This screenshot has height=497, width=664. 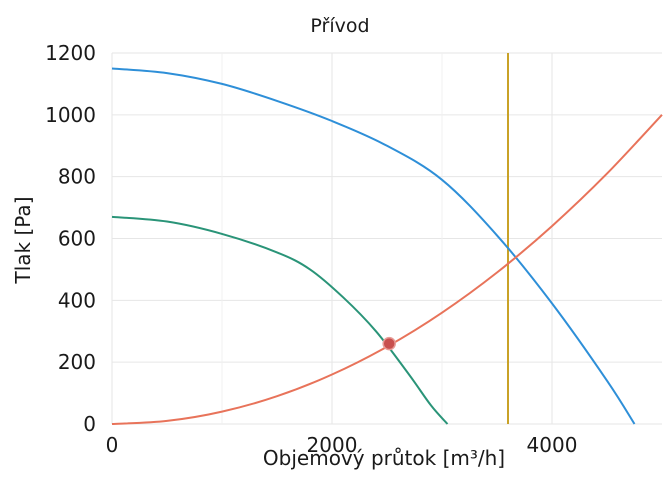 I want to click on operating-point, so click(x=389, y=343).